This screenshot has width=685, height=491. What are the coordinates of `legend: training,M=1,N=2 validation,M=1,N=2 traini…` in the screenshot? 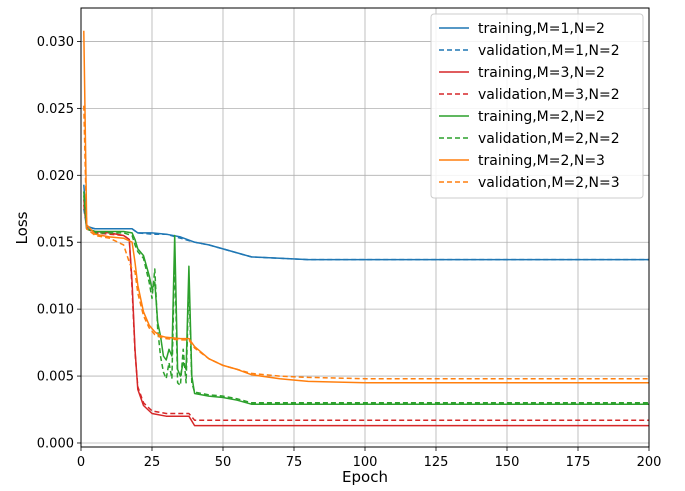 It's located at (537, 106).